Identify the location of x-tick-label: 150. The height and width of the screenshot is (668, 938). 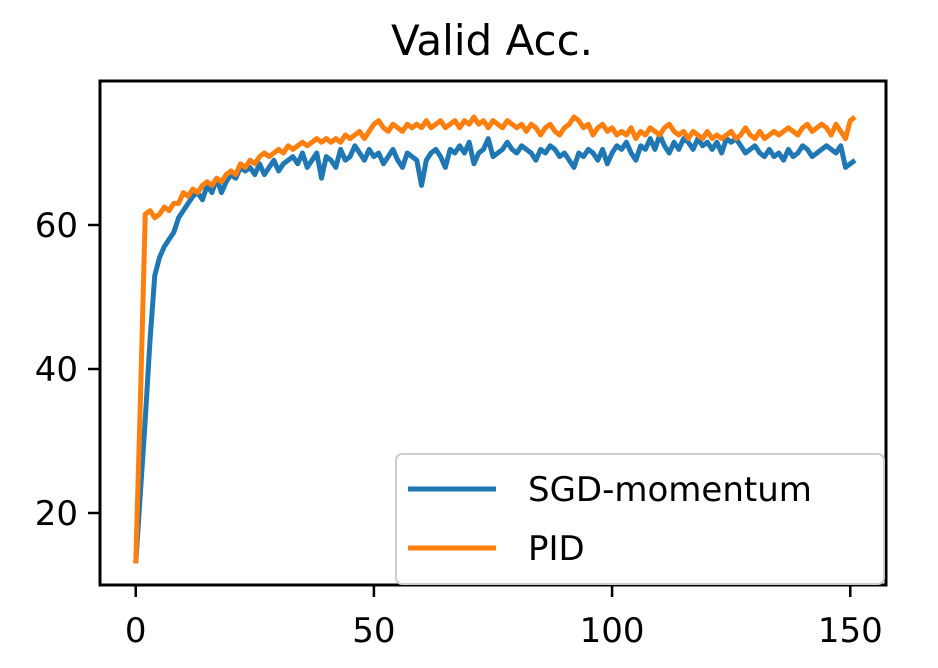
(850, 631).